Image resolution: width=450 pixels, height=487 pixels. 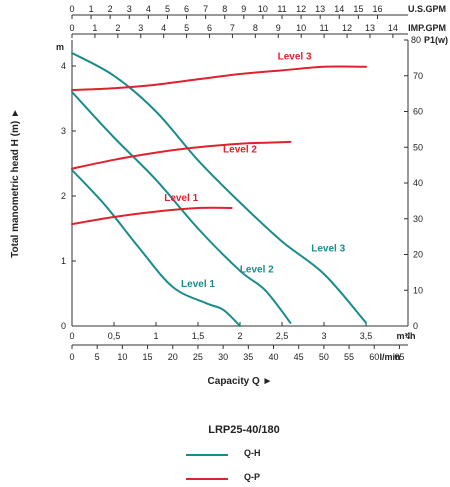 I want to click on lmin-tick-label: 0, so click(x=71, y=357).